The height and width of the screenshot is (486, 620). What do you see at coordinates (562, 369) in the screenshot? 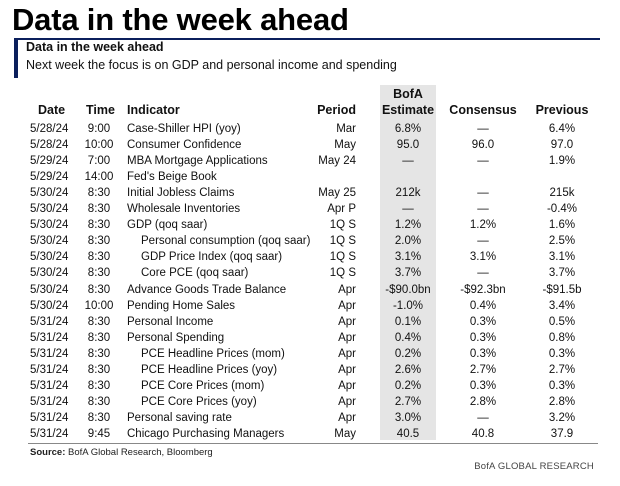
I see `cell-previous: 2.7%` at bounding box center [562, 369].